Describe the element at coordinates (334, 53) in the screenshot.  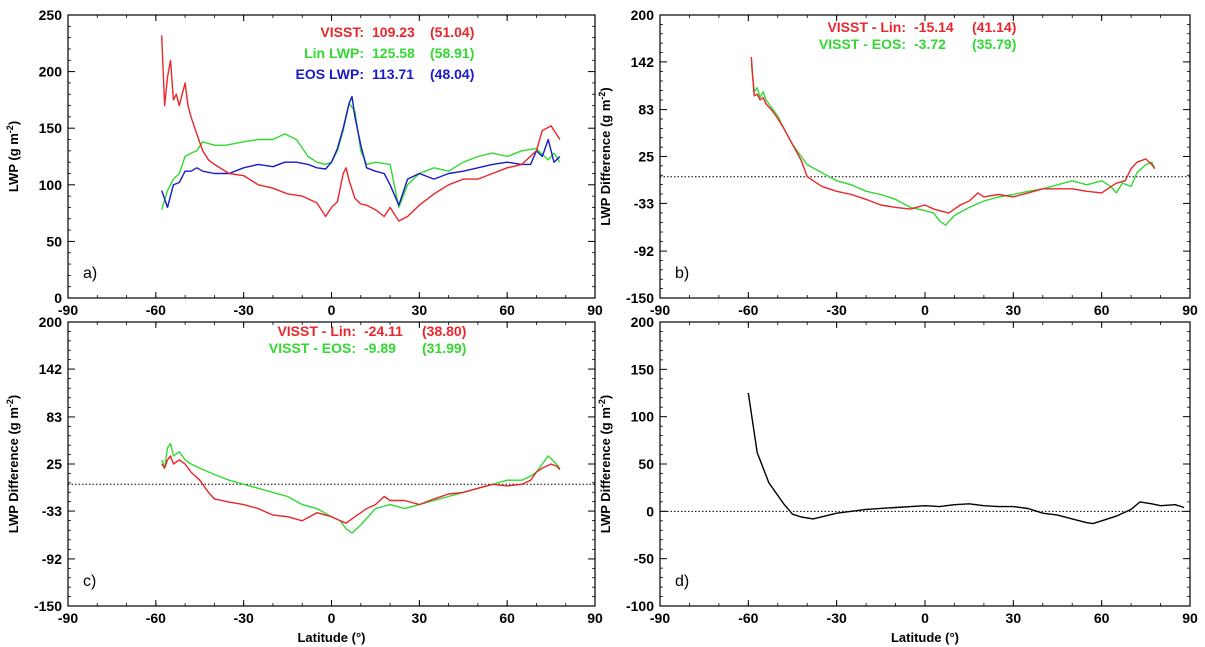
I see `stat-label: Lin LWP:` at that location.